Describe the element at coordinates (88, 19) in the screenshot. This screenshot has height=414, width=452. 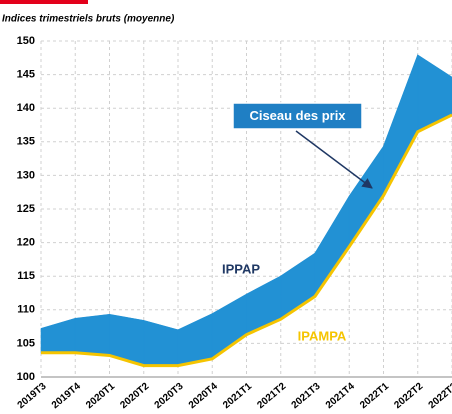
I see `chart-title: Indices trimestriels bruts (moyenne)` at that location.